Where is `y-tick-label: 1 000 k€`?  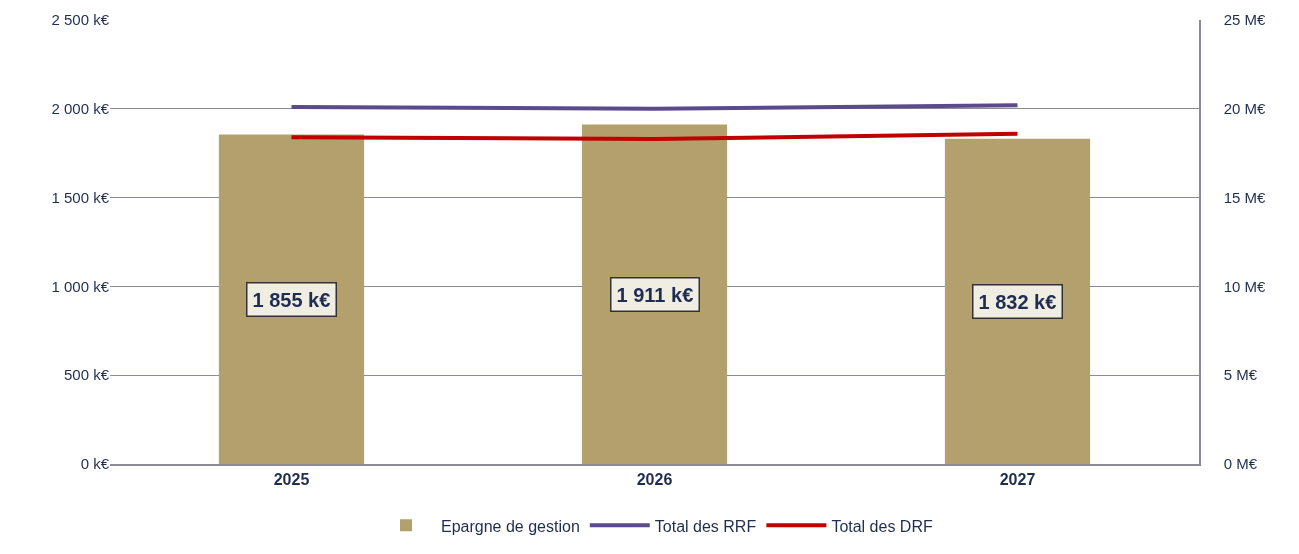 y-tick-label: 1 000 k€ is located at coordinates (80, 286).